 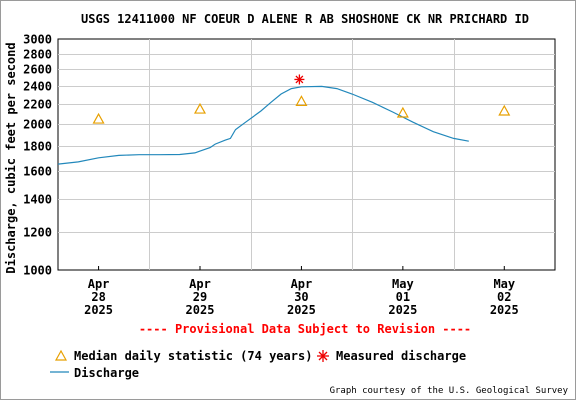 What do you see at coordinates (37, 40) in the screenshot?
I see `y-tick-label: 3000` at bounding box center [37, 40].